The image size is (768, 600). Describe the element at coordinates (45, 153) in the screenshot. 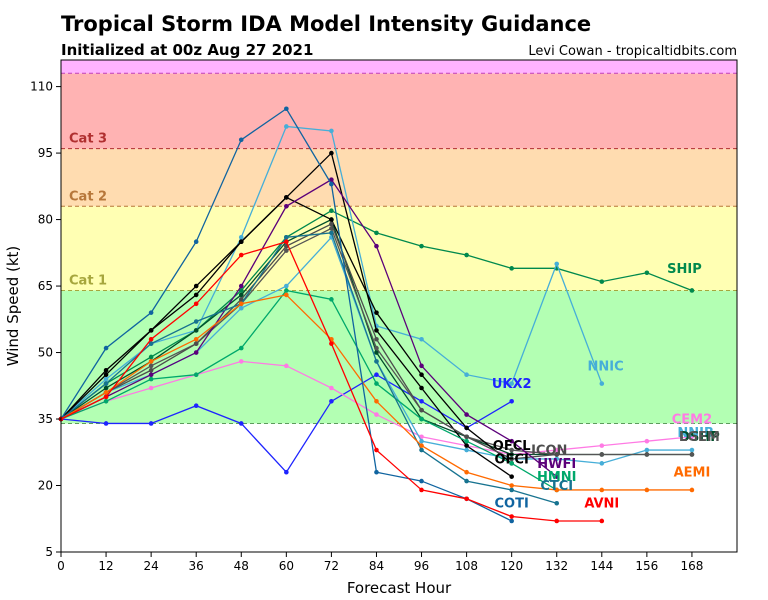

I see `y-tick-label: 95` at that location.